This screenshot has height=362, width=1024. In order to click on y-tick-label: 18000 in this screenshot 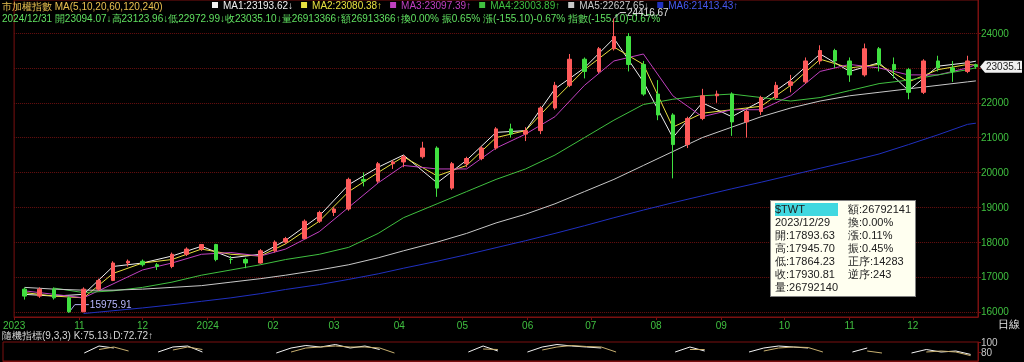, I will do `click(995, 242)`.